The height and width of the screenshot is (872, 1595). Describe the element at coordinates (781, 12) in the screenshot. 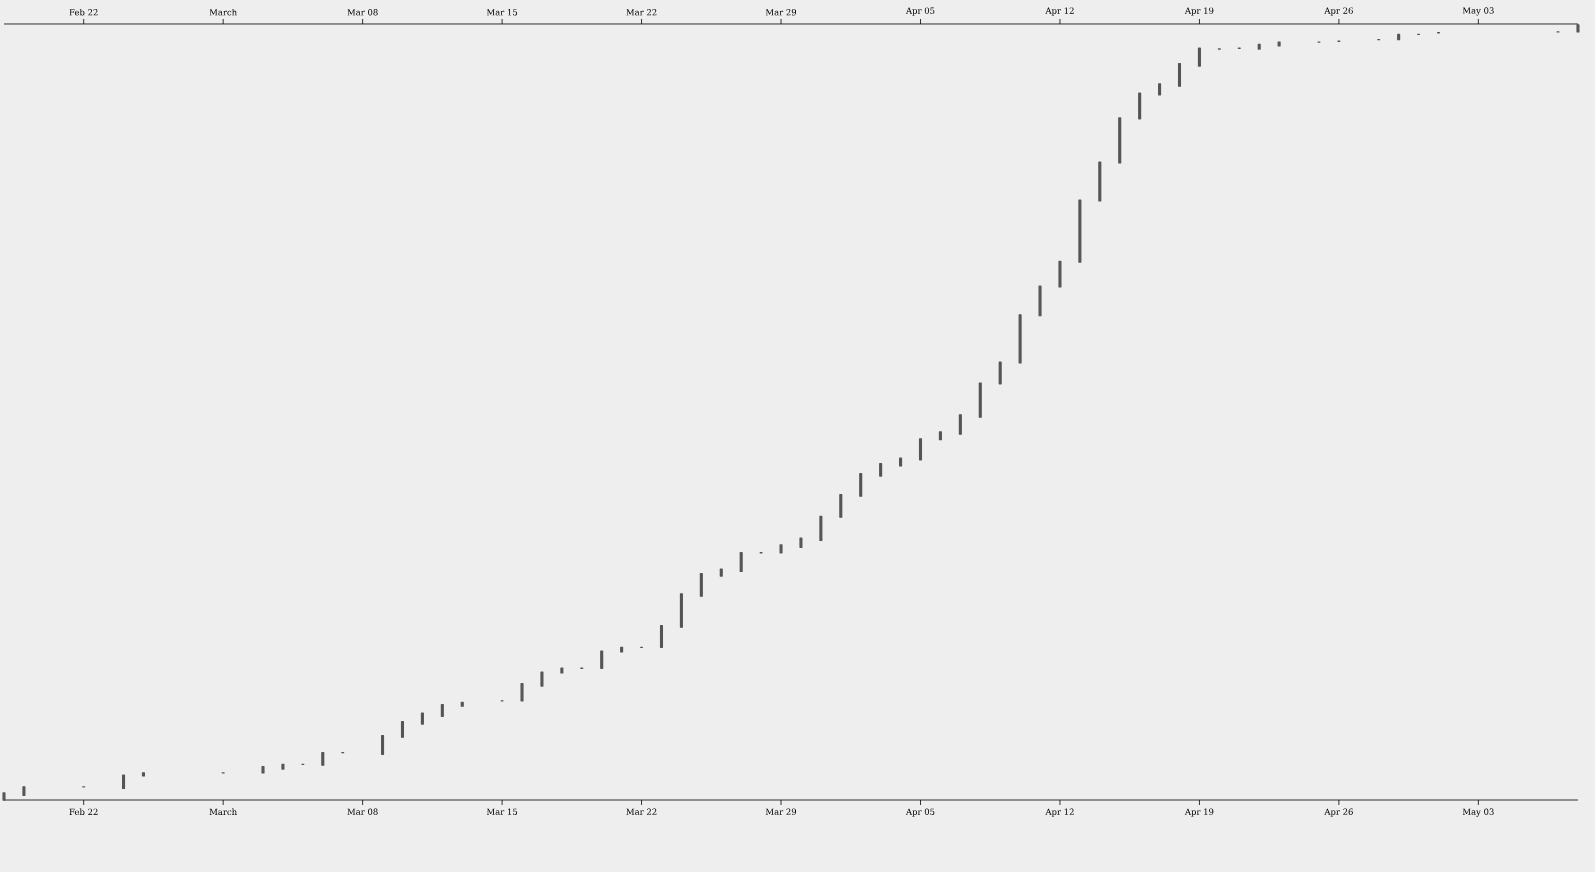

I see `x2-tick-label: Mar 29` at that location.